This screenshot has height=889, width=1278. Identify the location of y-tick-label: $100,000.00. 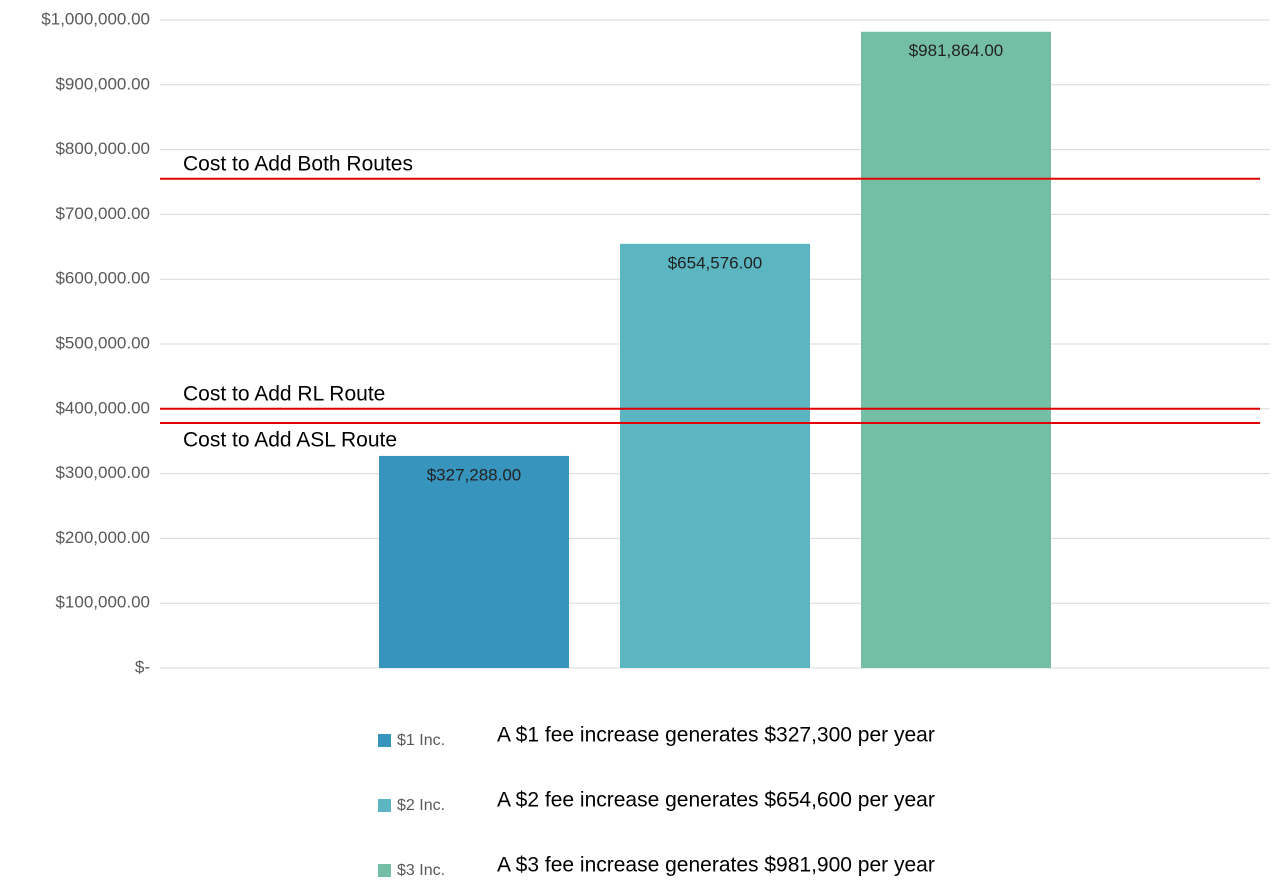
(102, 602).